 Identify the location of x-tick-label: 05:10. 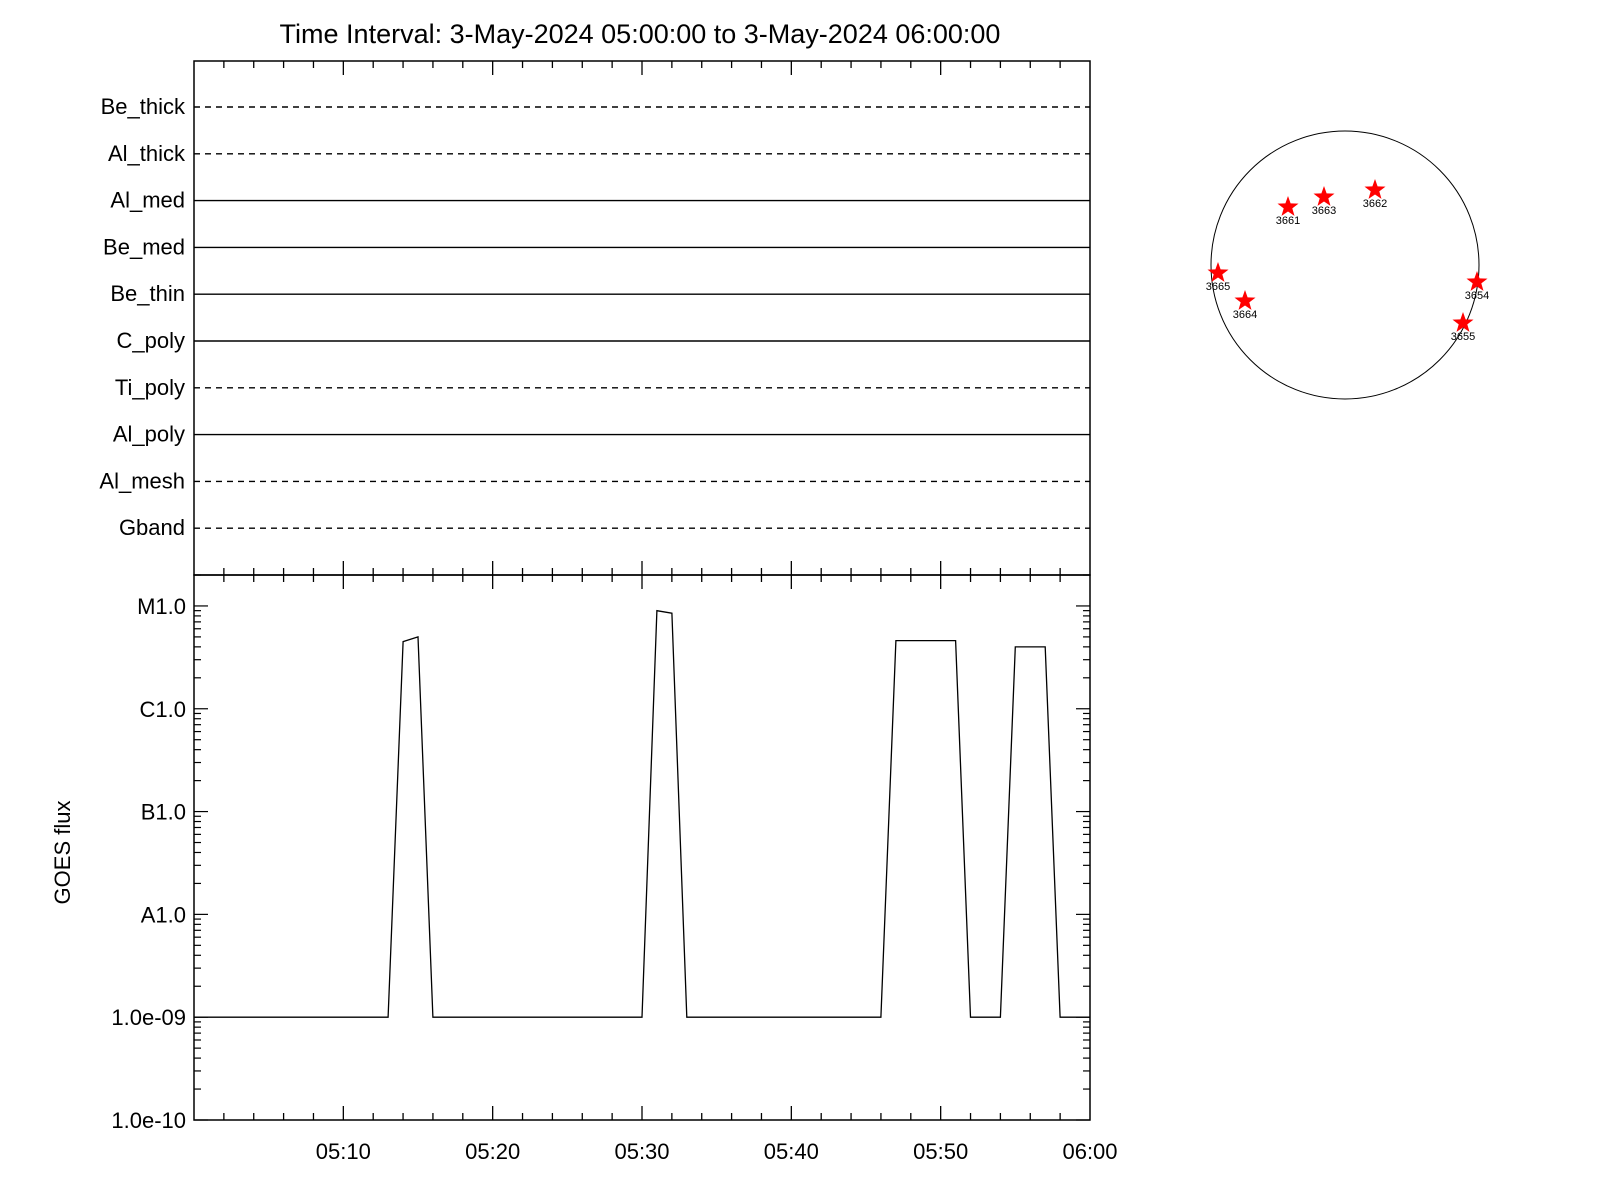
(343, 1151).